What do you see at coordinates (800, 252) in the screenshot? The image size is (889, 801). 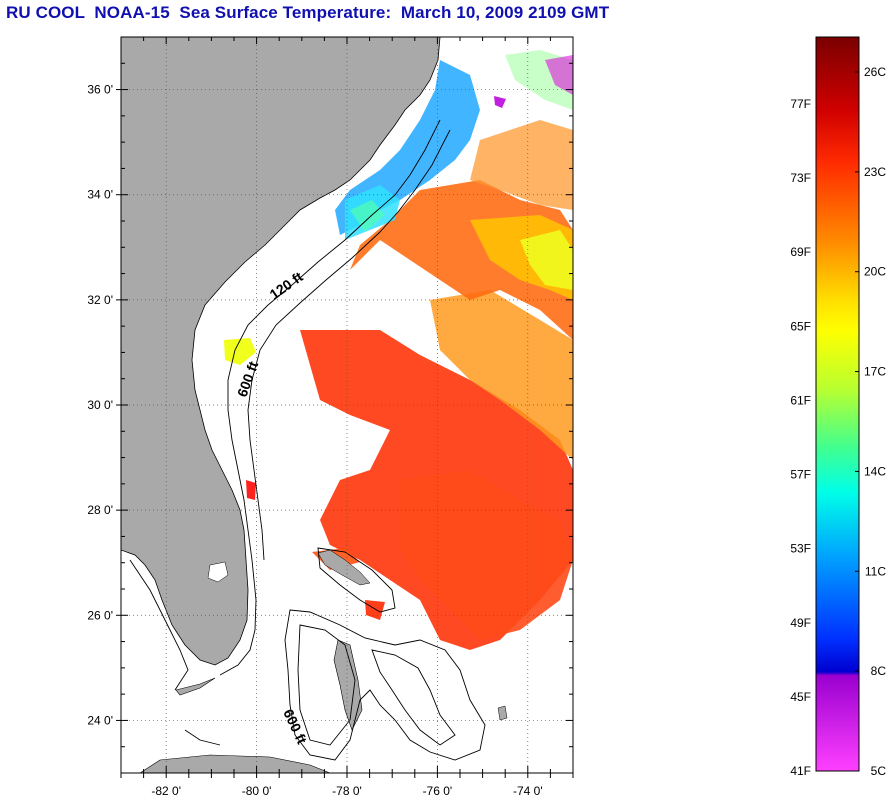 I see `colorbar-fahrenheit-label: 69F` at bounding box center [800, 252].